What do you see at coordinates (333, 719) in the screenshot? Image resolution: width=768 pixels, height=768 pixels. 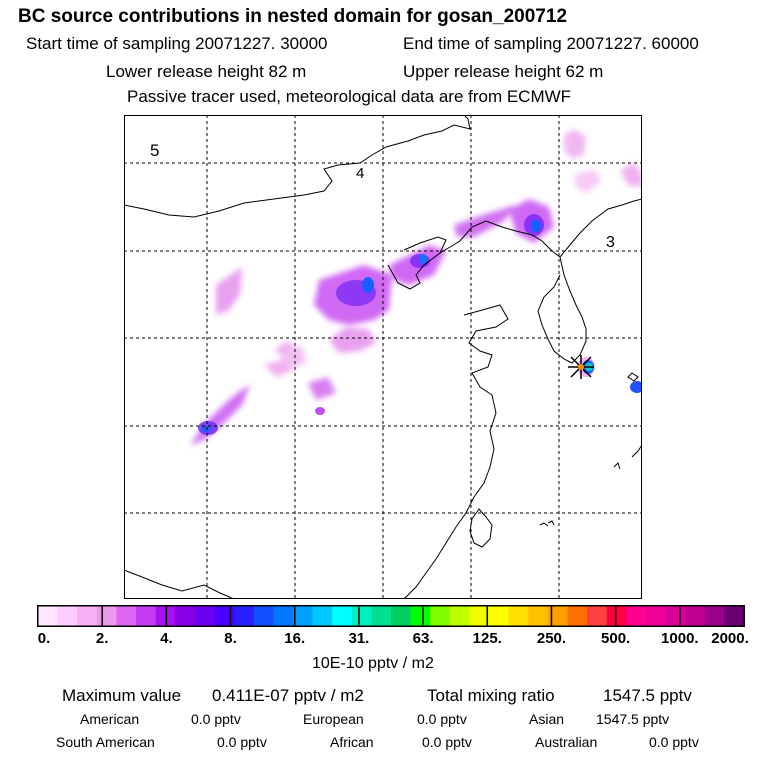 I see `source-name: European` at bounding box center [333, 719].